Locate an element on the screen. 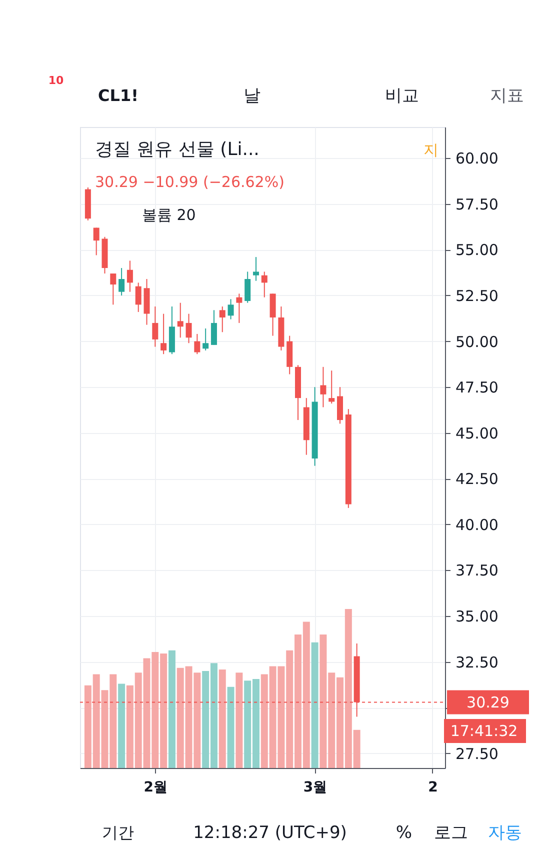 The image size is (540, 862). text: 10 is located at coordinates (56, 80).